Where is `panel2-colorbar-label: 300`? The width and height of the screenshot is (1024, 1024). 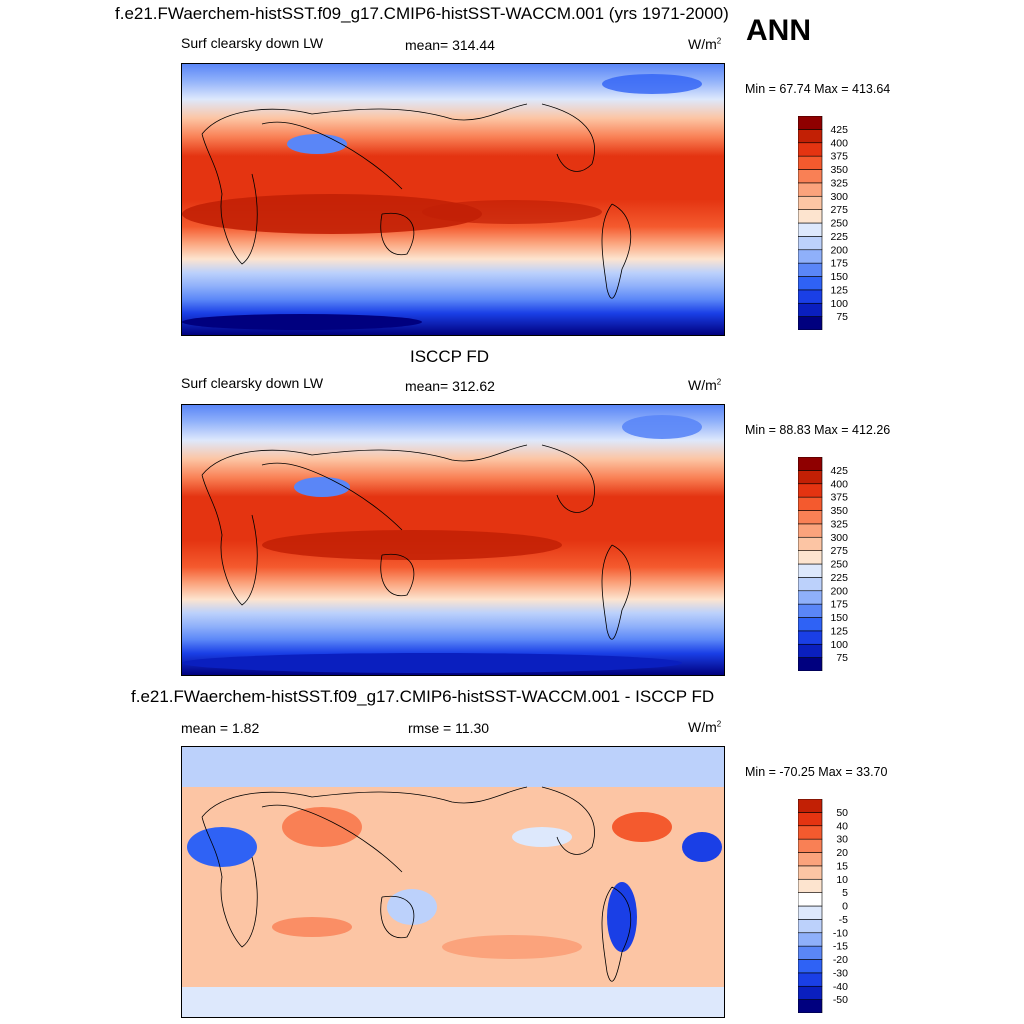
panel2-colorbar-label: 300 is located at coordinates (839, 538).